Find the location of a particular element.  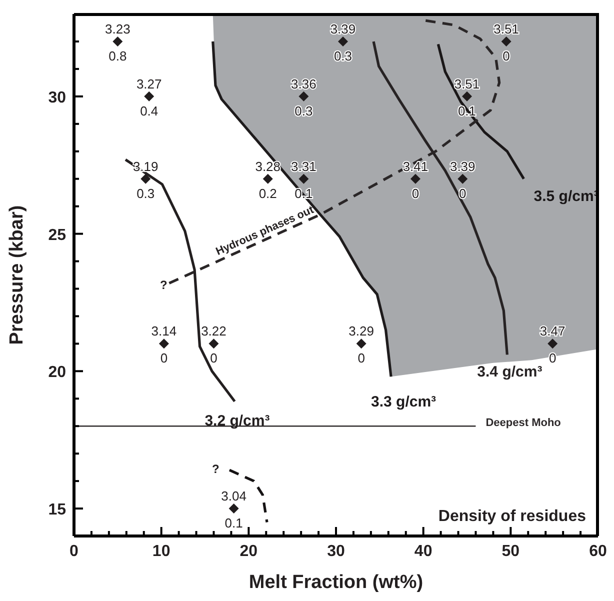

data-label: 3.23 0.8 is located at coordinates (117, 42).